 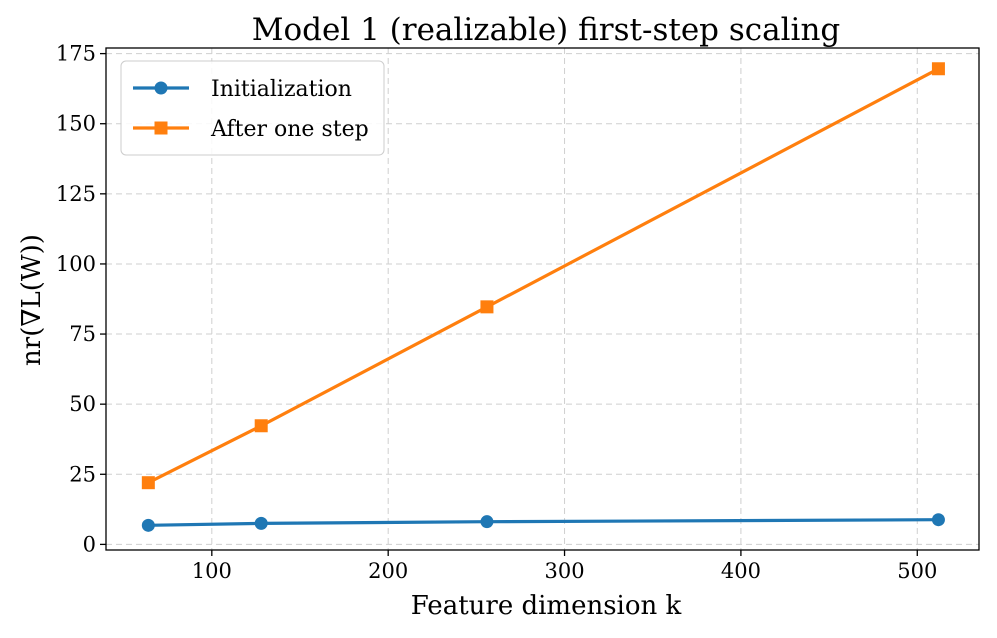 I want to click on y-tick-label: 100, so click(x=76, y=264).